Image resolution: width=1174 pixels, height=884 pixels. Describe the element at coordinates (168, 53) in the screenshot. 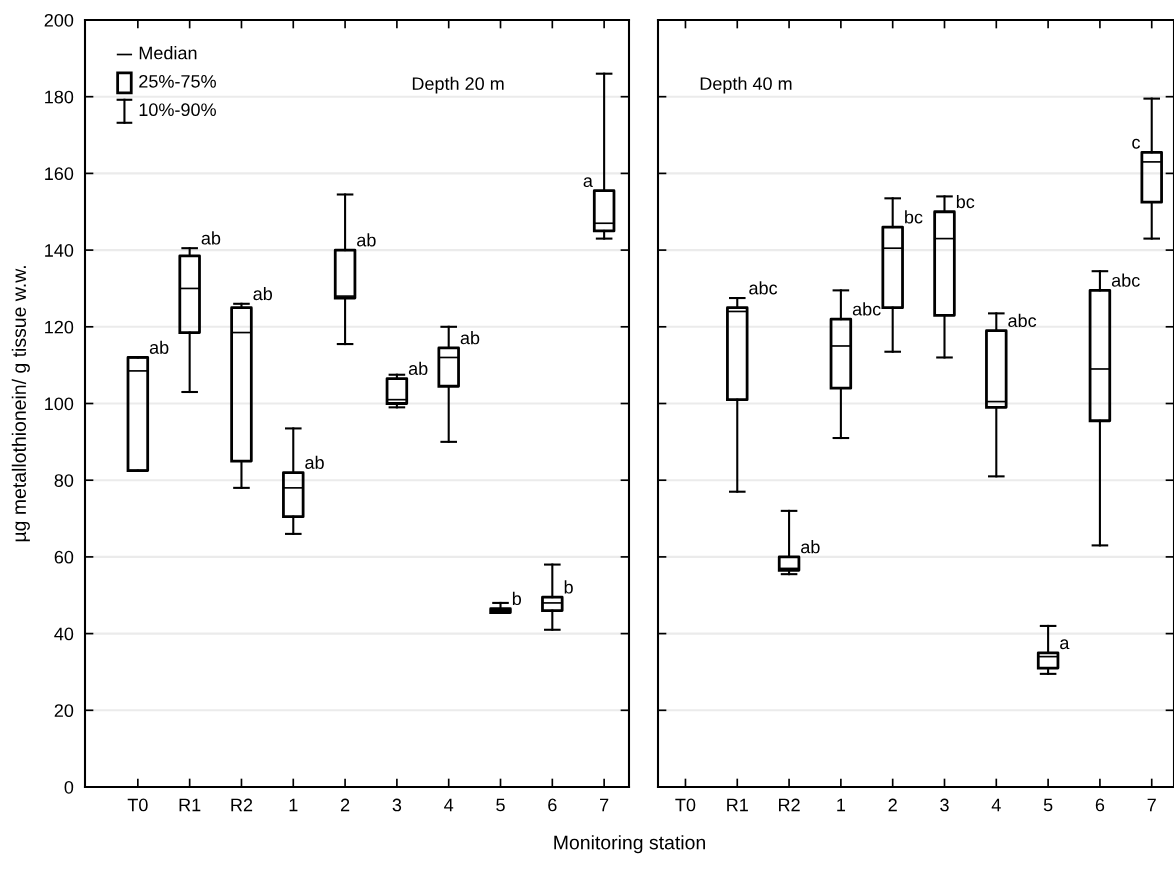

I see `annotation: Median` at that location.